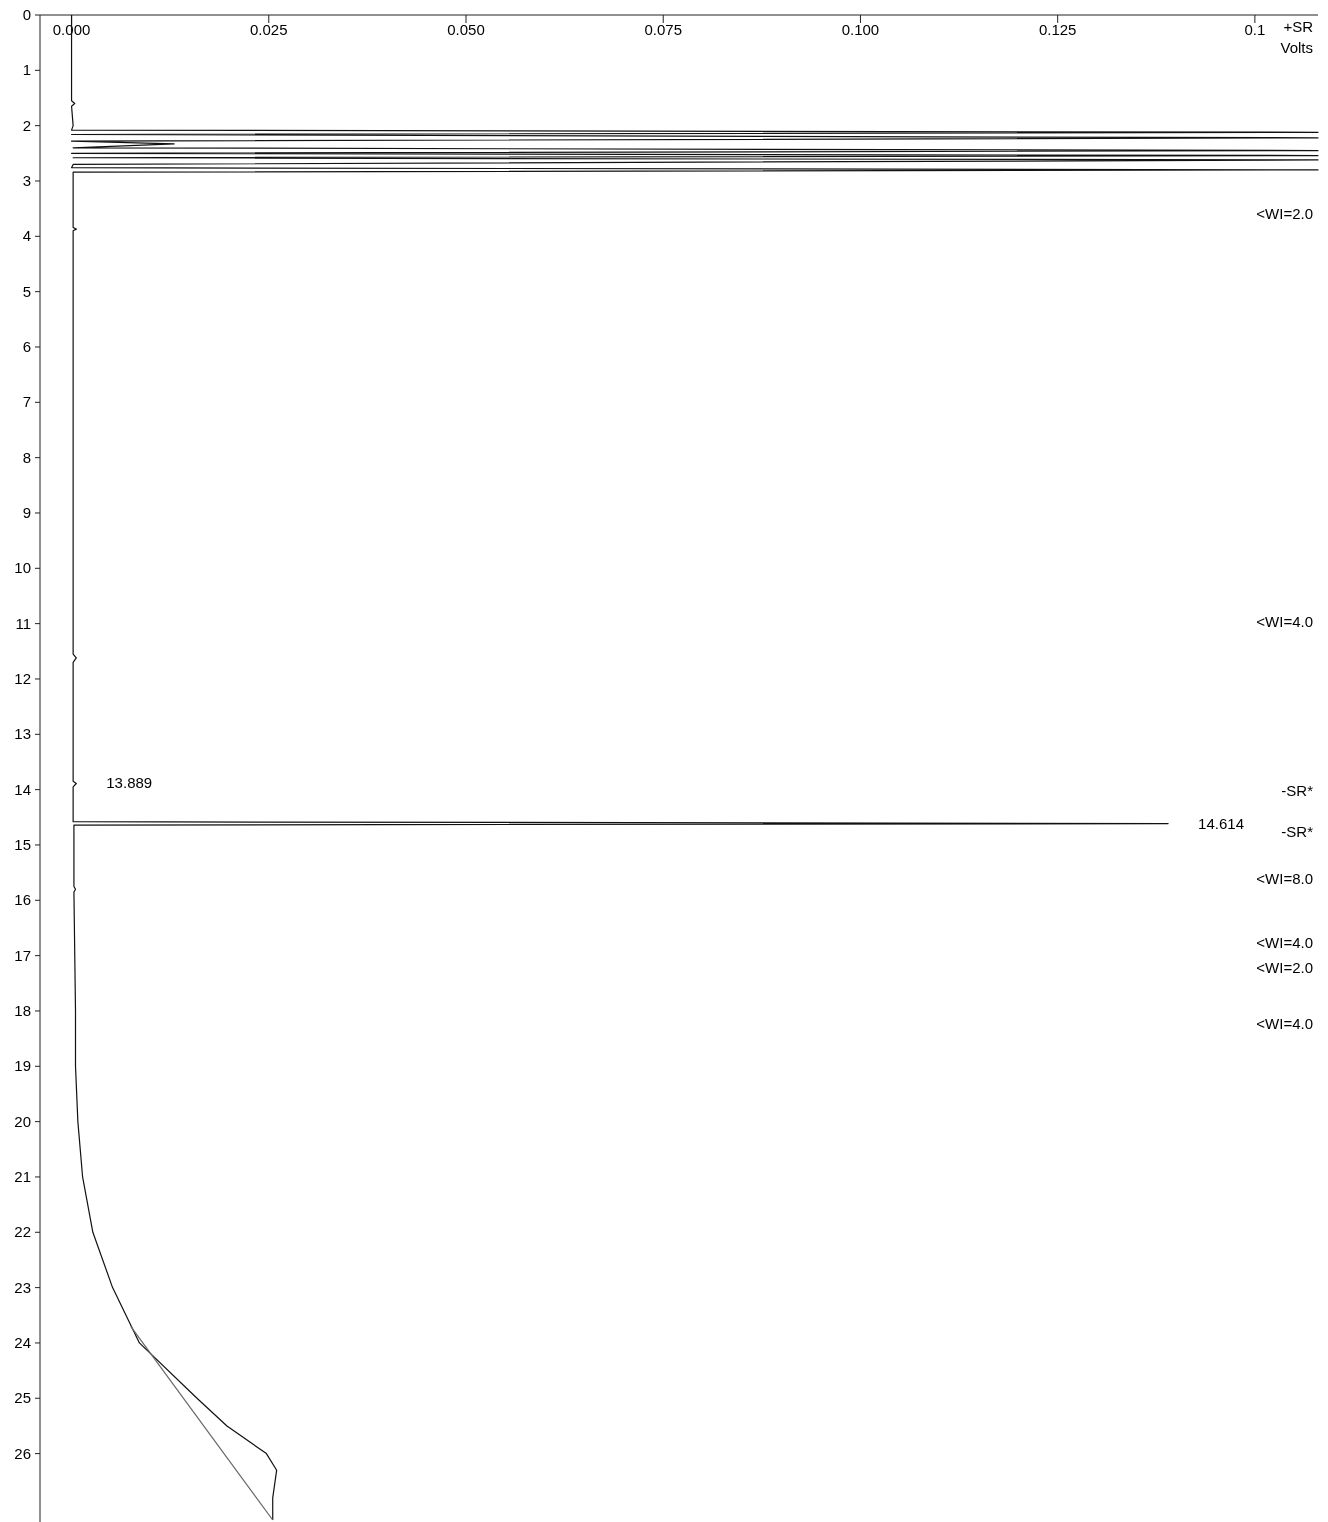  What do you see at coordinates (1255, 29) in the screenshot?
I see `x-tick-label: 0.1` at bounding box center [1255, 29].